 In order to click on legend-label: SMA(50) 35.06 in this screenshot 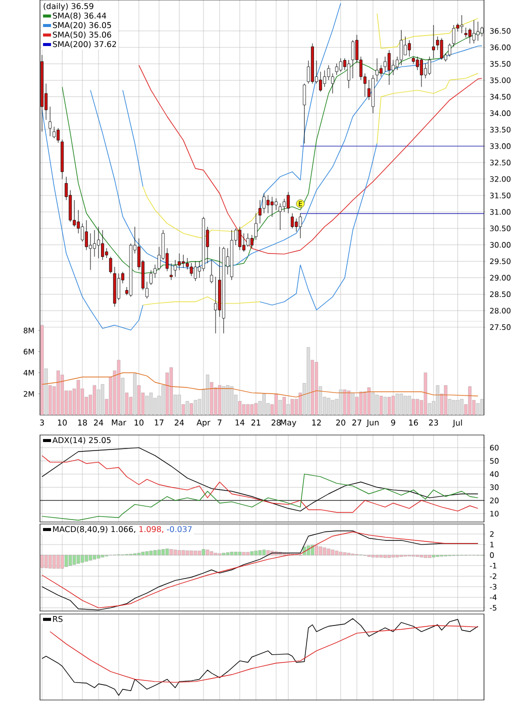, I will do `click(82, 35)`.